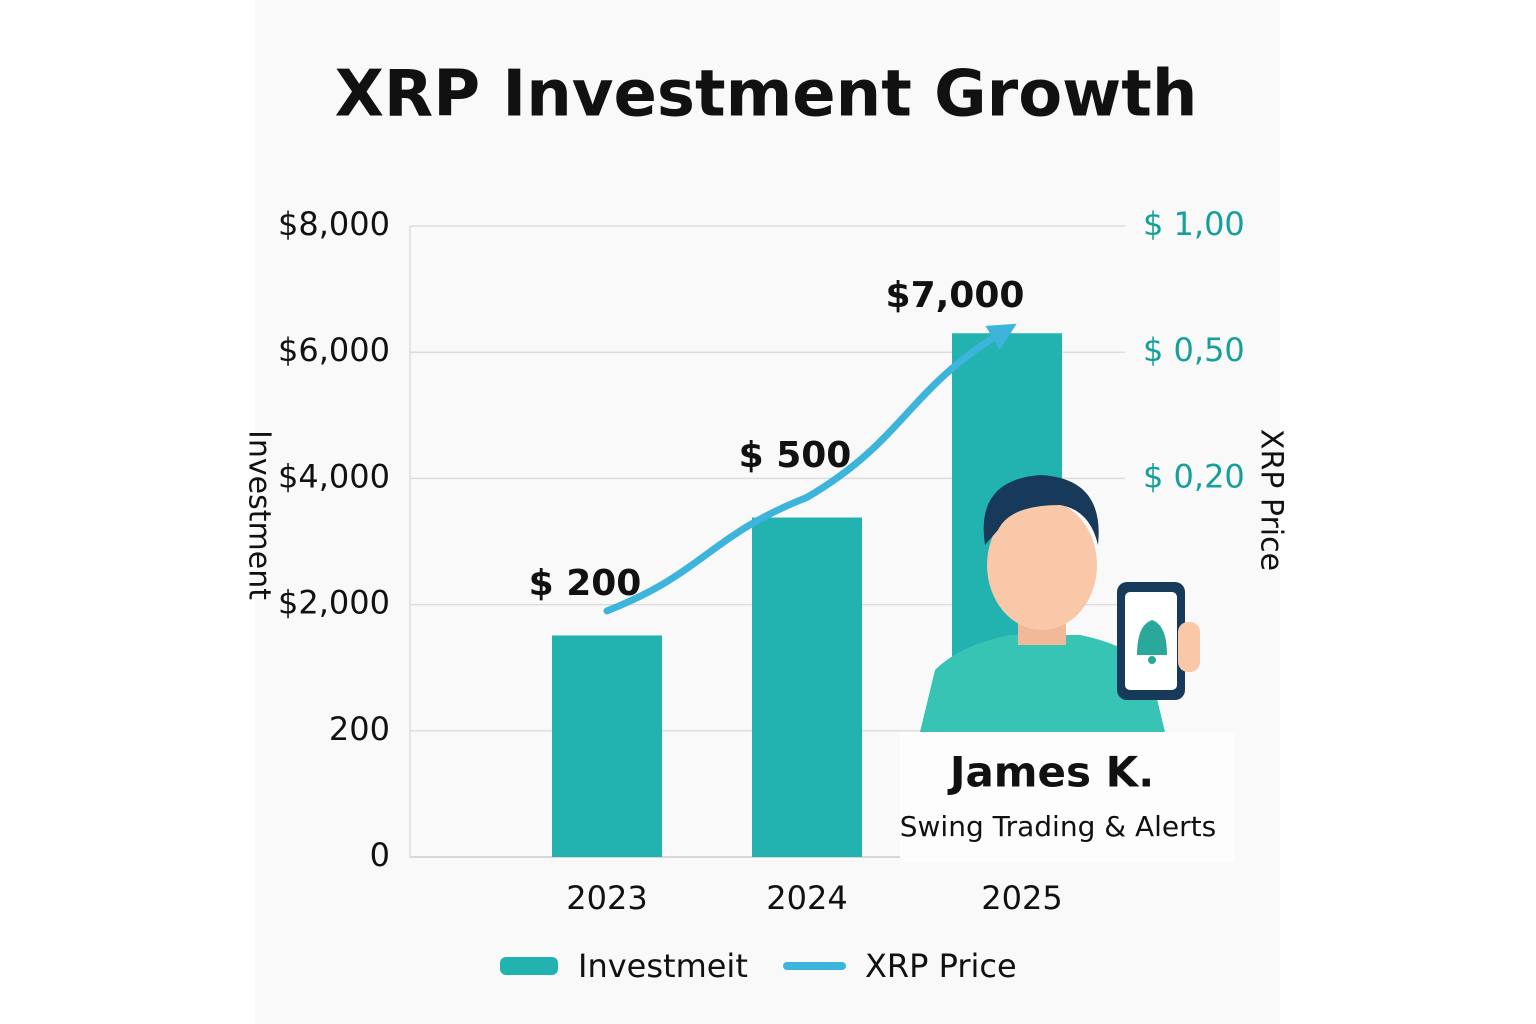  What do you see at coordinates (941, 966) in the screenshot?
I see `legend-label: XRP Price` at bounding box center [941, 966].